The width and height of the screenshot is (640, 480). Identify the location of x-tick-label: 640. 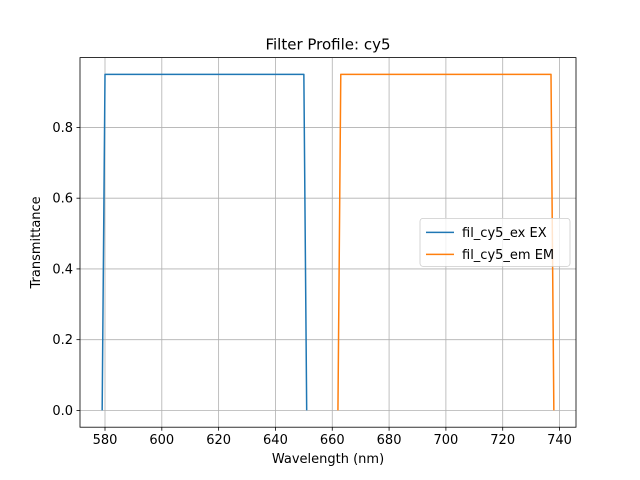
(275, 440).